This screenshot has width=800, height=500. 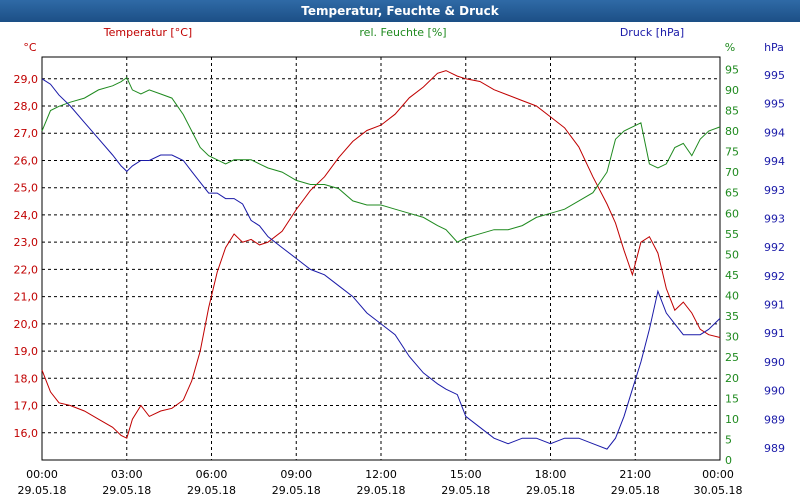 I want to click on temperature-tick-label: 19,0, so click(x=26, y=351).